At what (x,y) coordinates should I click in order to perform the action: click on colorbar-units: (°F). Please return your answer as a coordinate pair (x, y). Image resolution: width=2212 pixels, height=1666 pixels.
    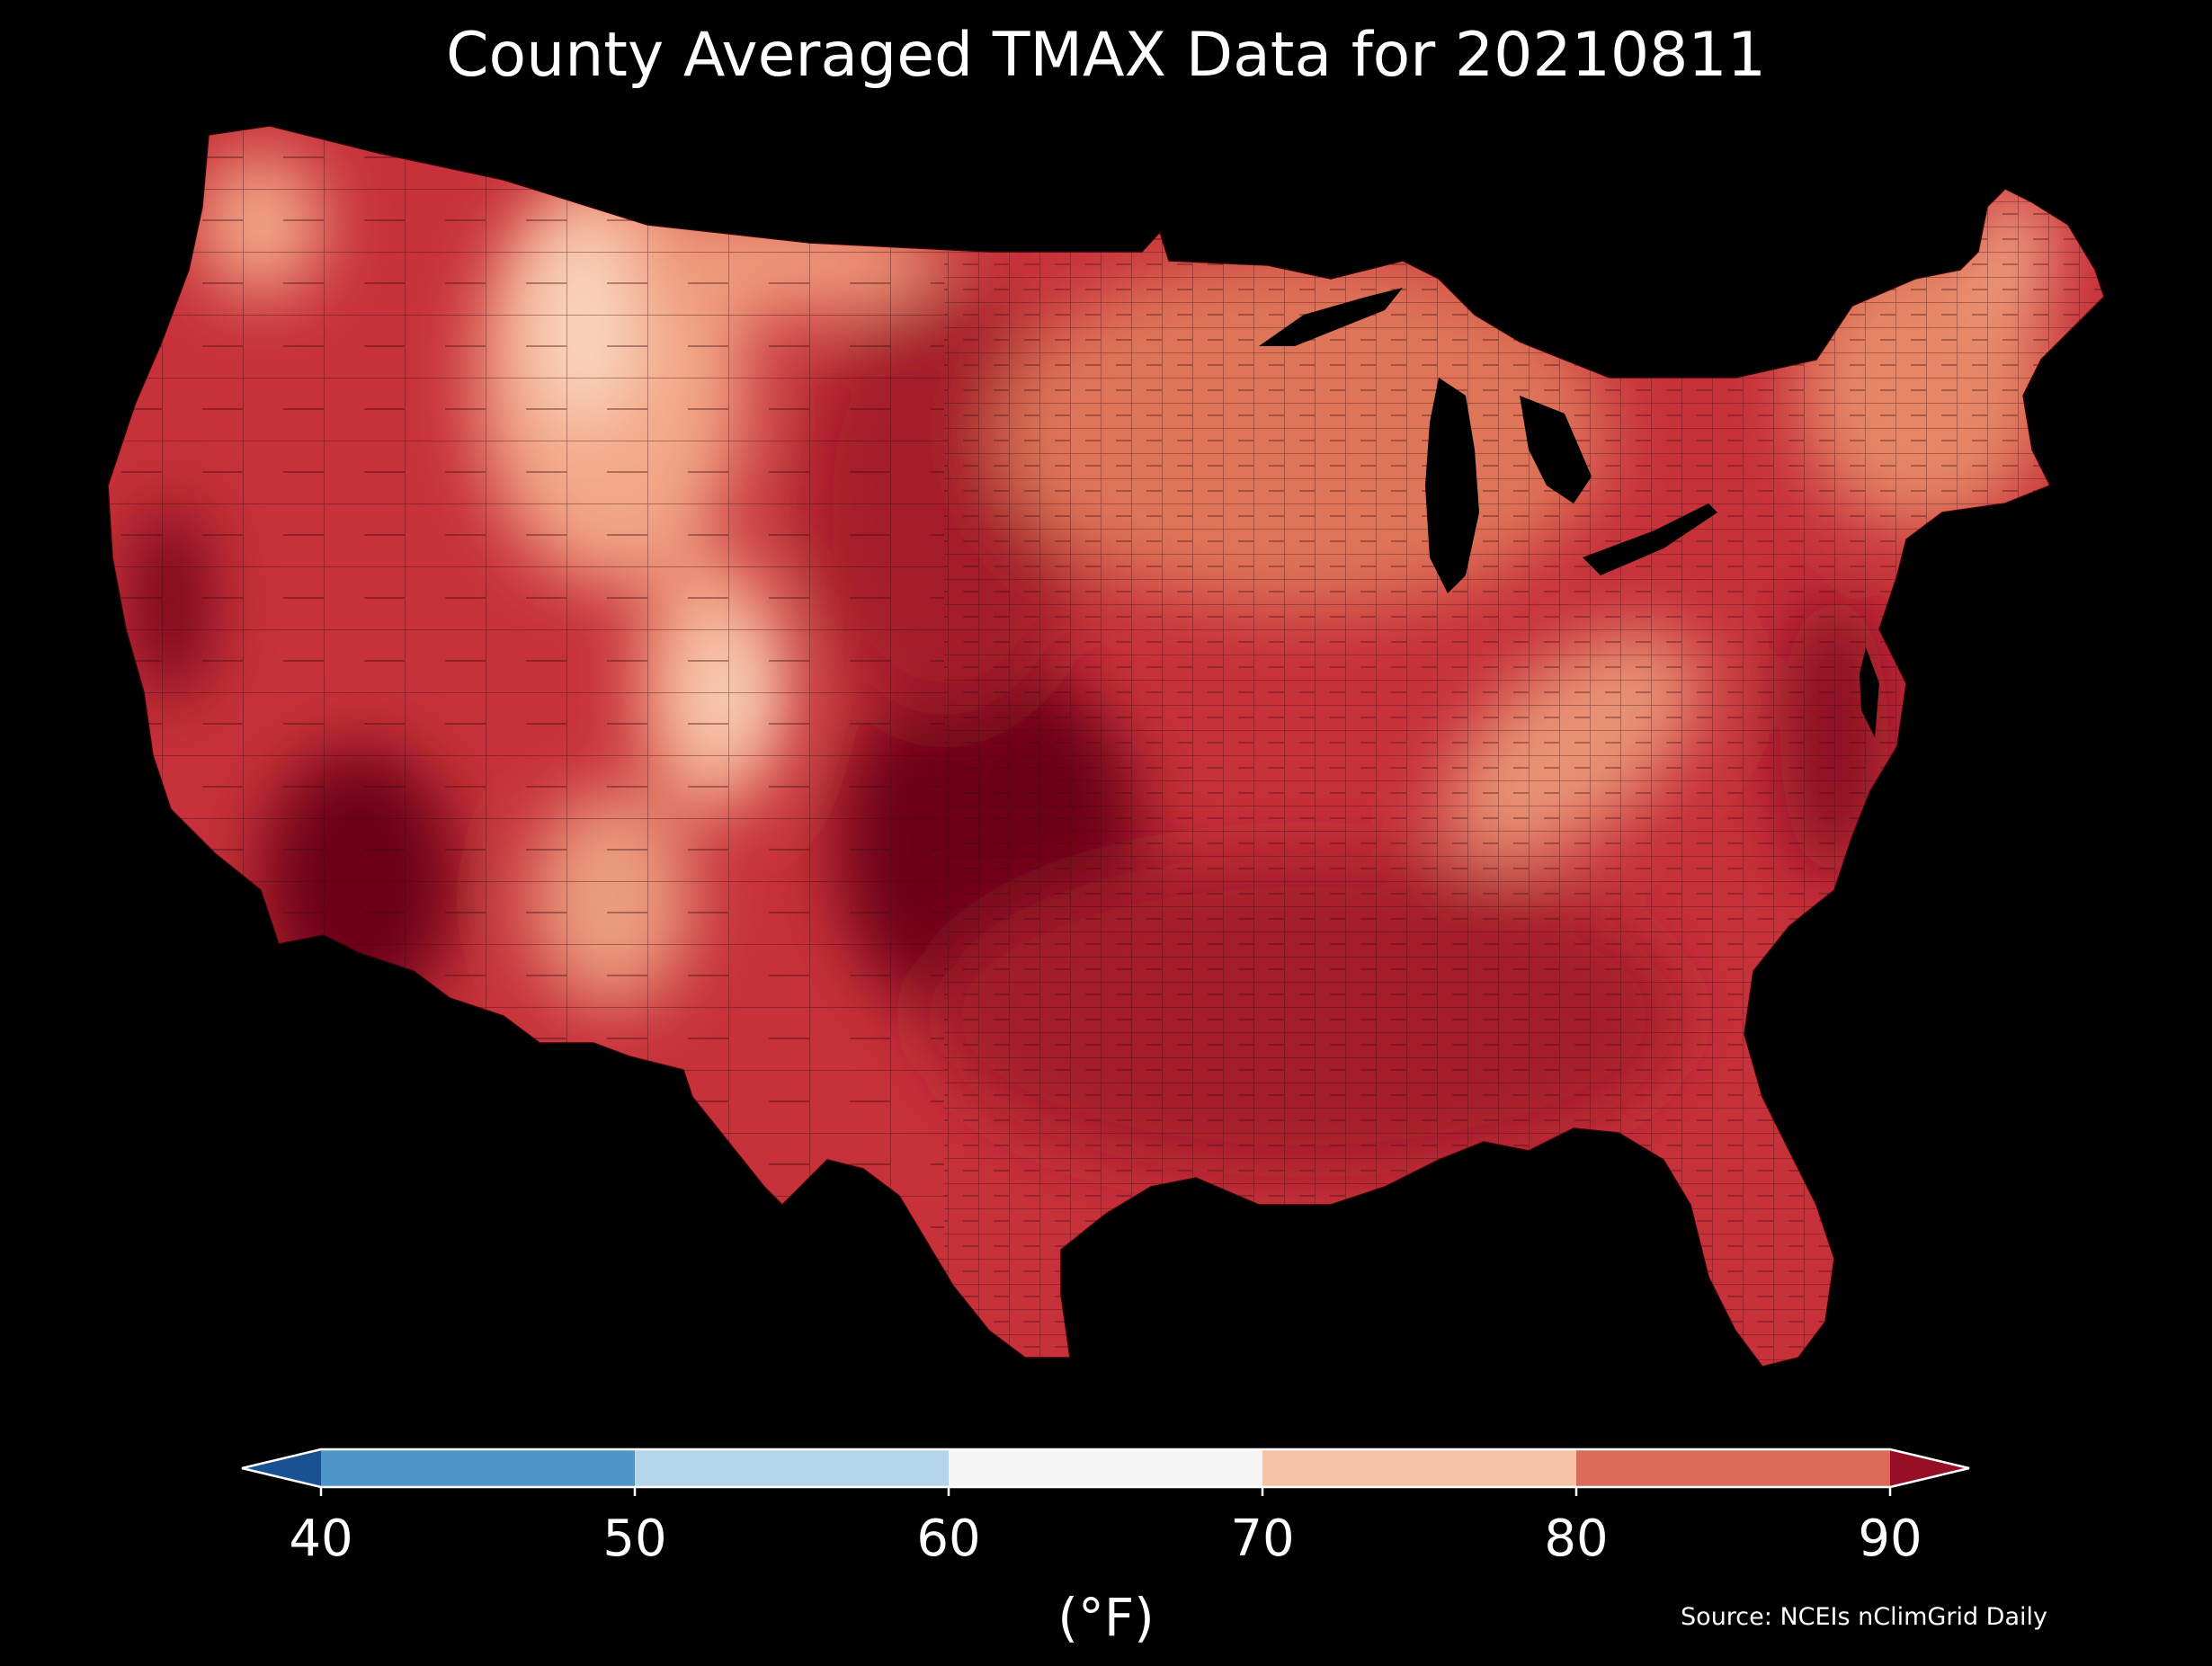
    Looking at the image, I should click on (1106, 1617).